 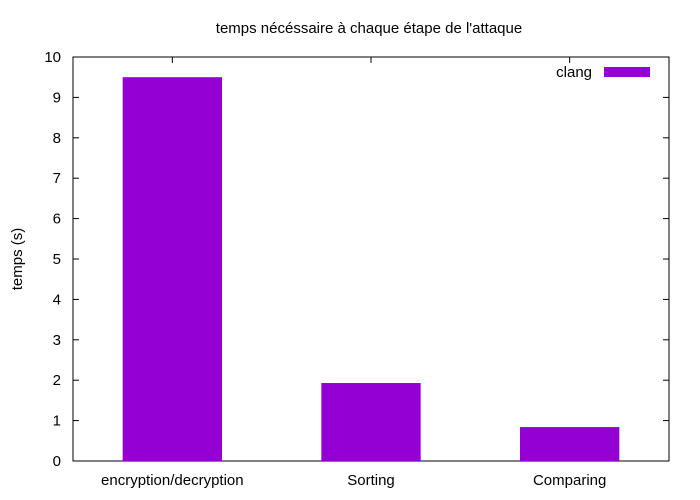 I want to click on y-tick-label: 6, so click(x=57, y=219).